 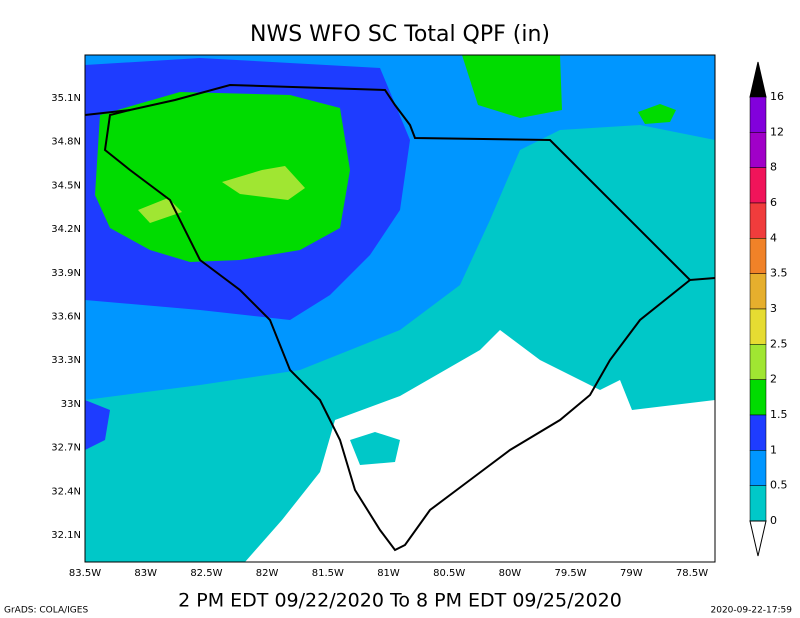 What do you see at coordinates (773, 520) in the screenshot?
I see `colorbar-label: 0` at bounding box center [773, 520].